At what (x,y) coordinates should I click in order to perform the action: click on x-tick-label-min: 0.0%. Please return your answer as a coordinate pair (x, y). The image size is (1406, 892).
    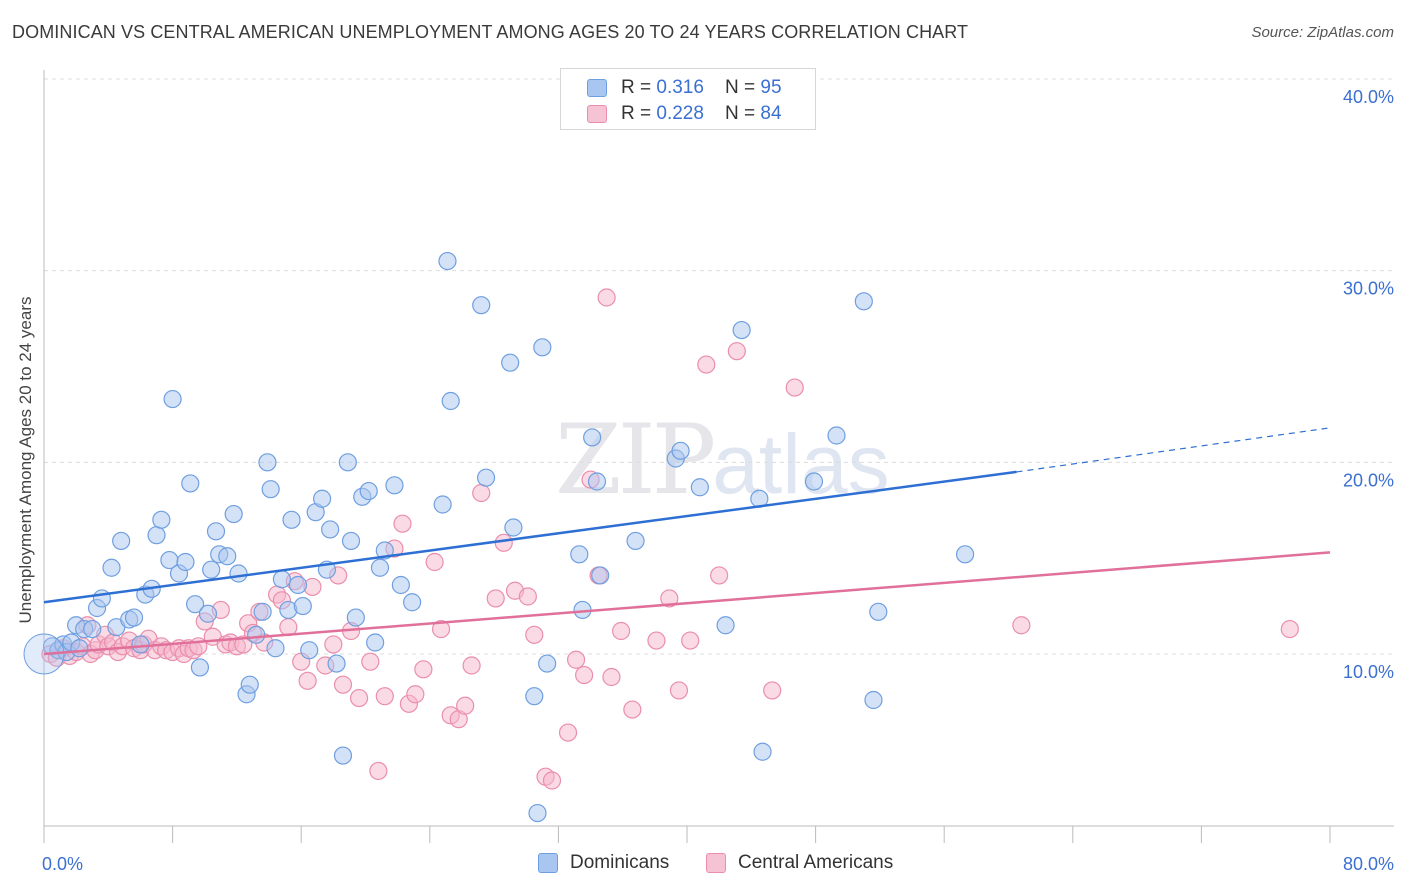
    Looking at the image, I should click on (62, 864).